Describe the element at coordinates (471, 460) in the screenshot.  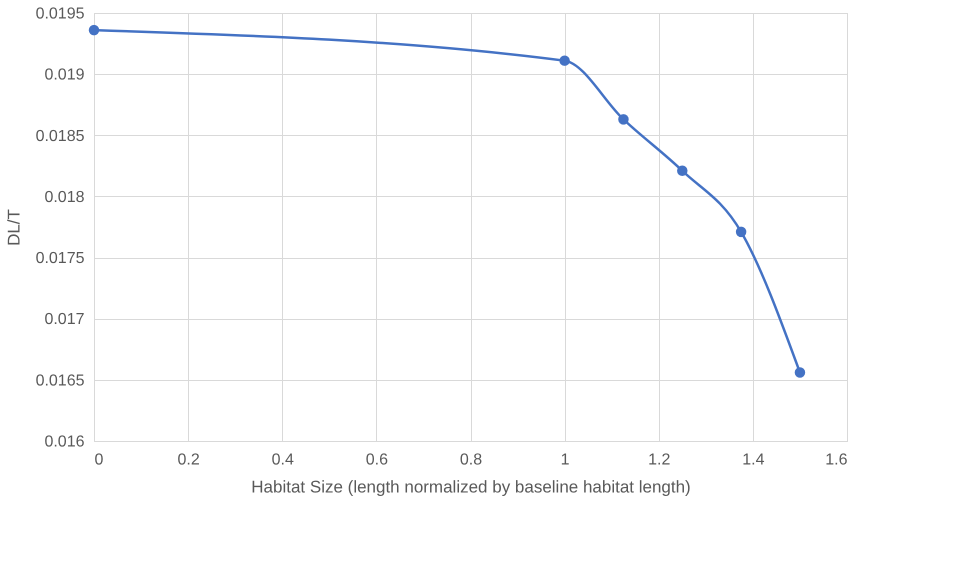
I see `x-tick-label: 0.8` at that location.